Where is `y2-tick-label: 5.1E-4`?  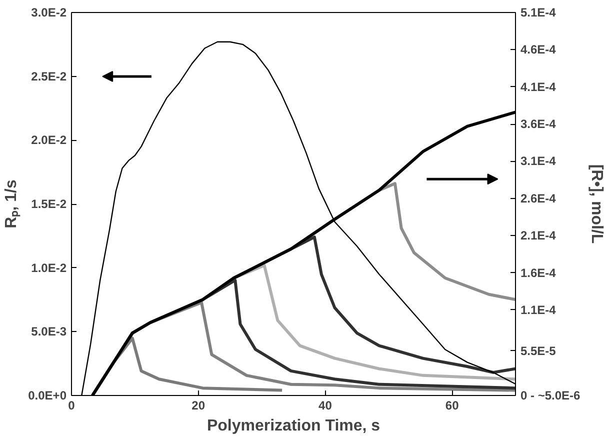 y2-tick-label: 5.1E-4 is located at coordinates (538, 13).